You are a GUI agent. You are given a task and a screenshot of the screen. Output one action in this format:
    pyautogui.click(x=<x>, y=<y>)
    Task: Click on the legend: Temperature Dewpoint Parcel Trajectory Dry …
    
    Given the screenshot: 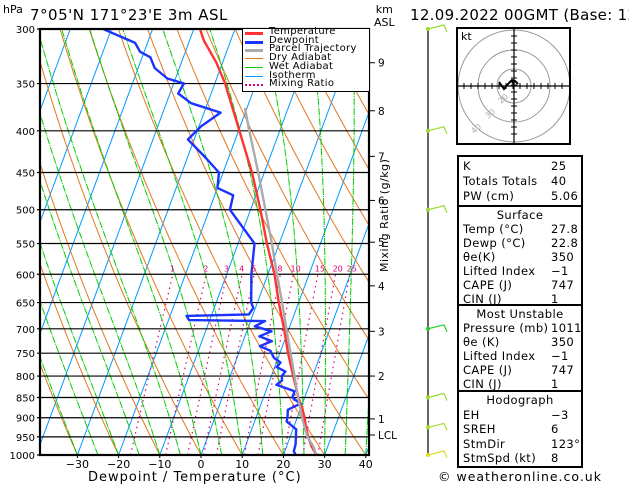 What is the action you would take?
    pyautogui.click(x=306, y=59)
    